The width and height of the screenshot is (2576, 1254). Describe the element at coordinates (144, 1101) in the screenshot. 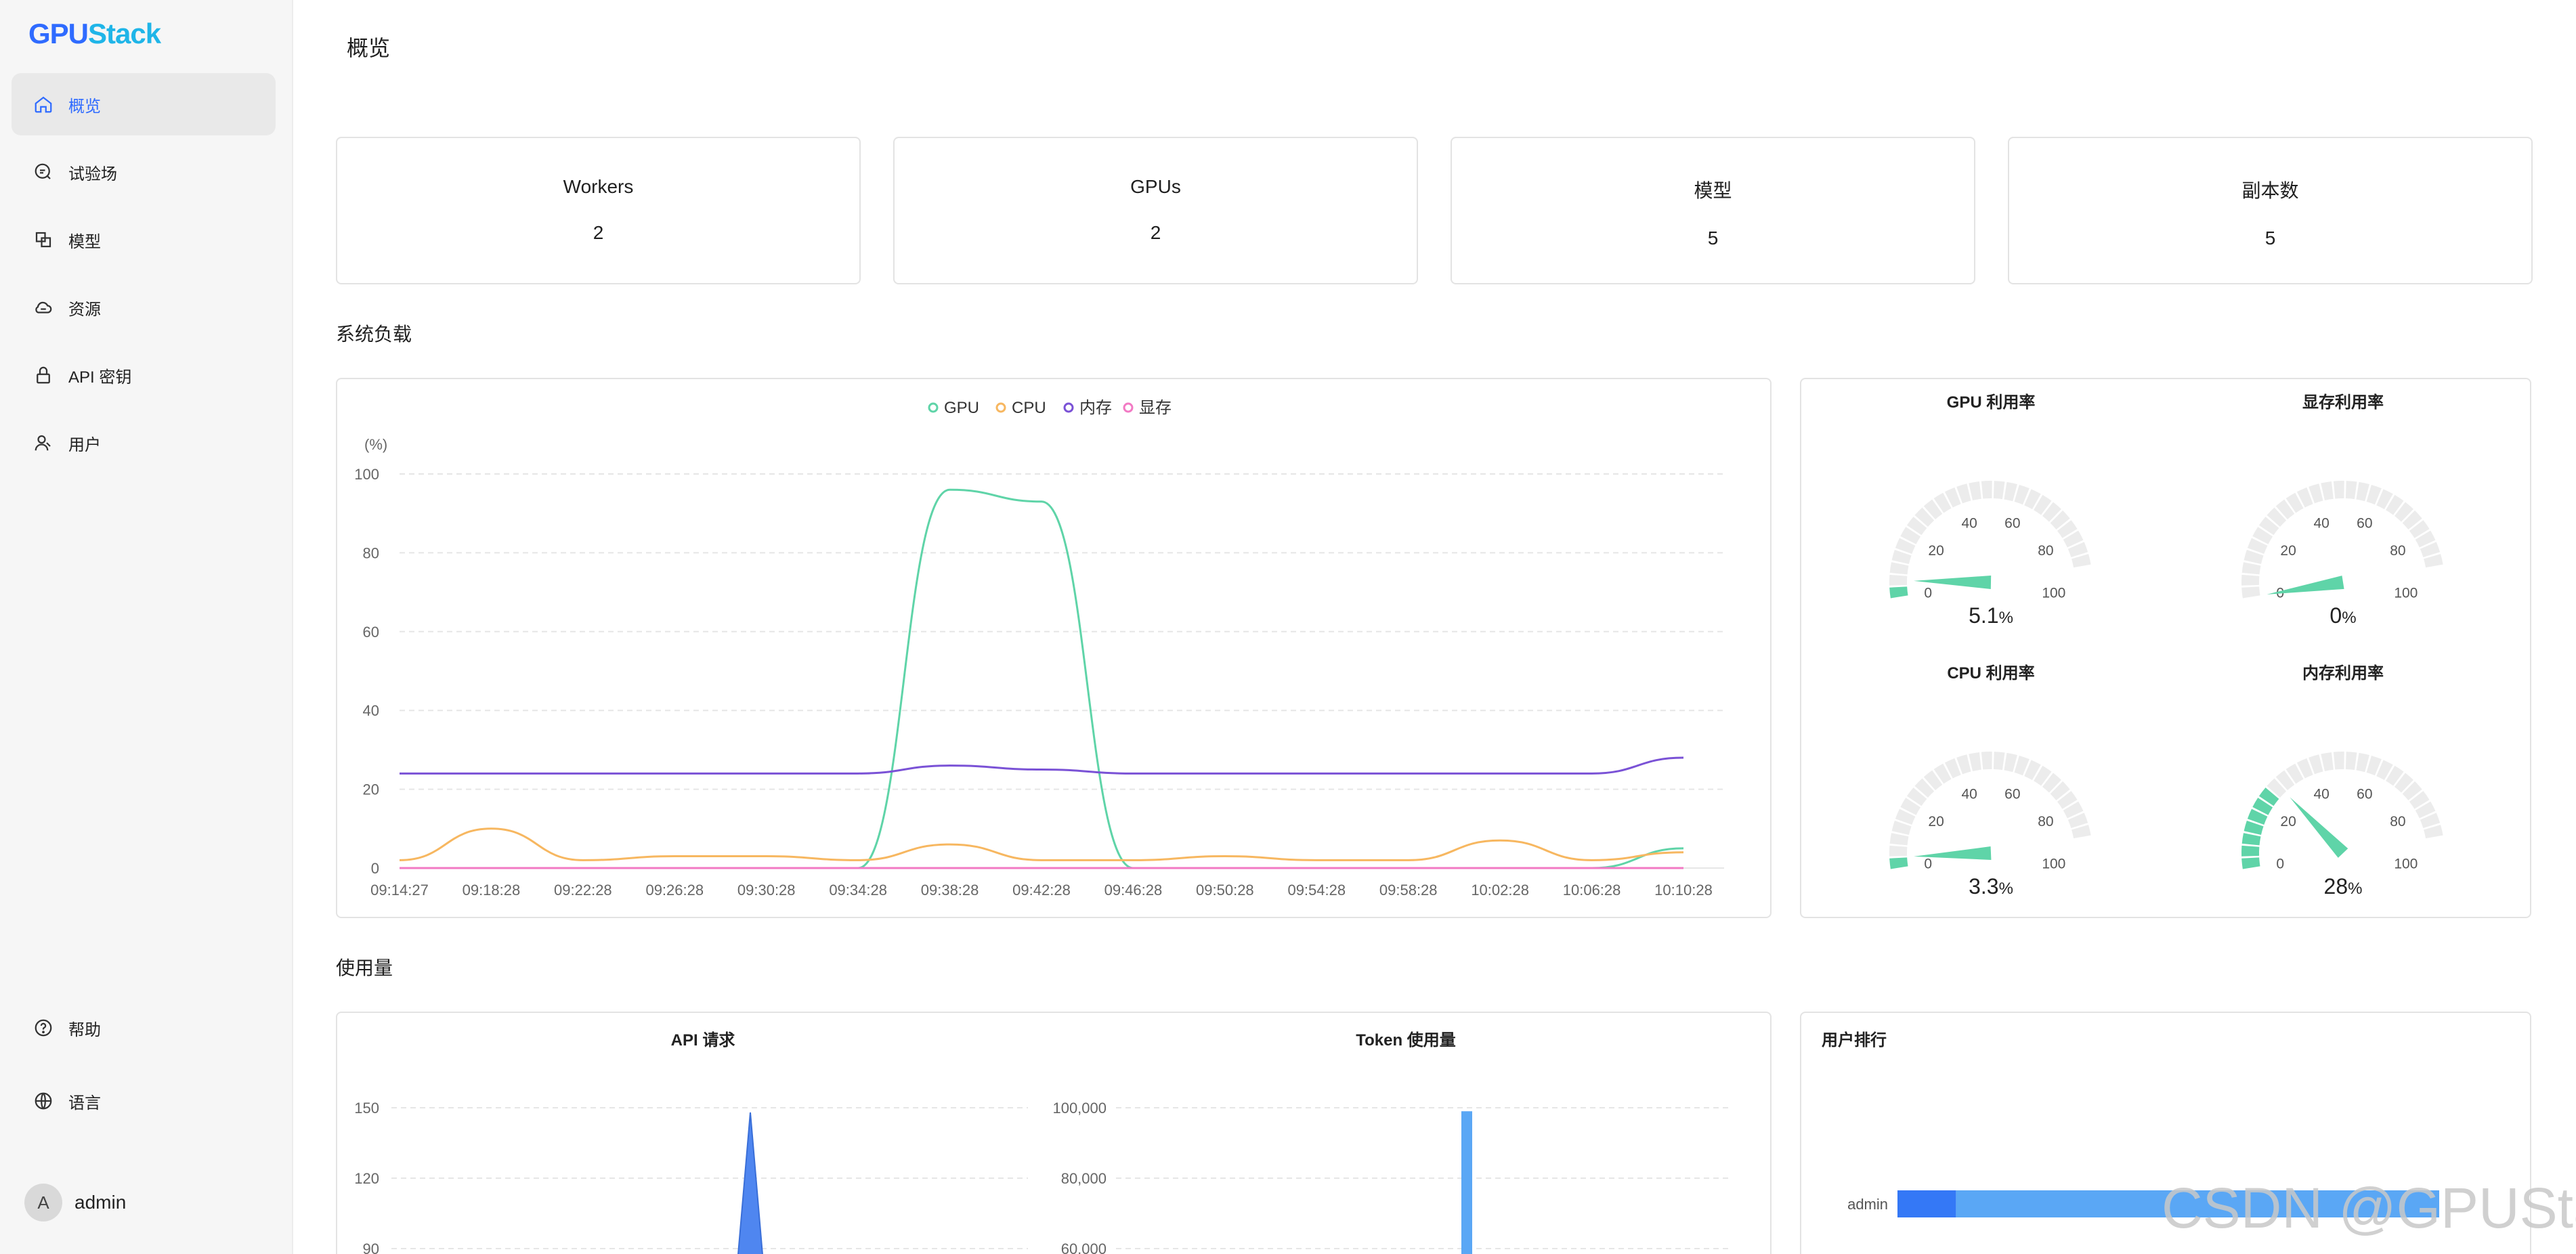

I see `sidebar-item-language: 语言` at that location.